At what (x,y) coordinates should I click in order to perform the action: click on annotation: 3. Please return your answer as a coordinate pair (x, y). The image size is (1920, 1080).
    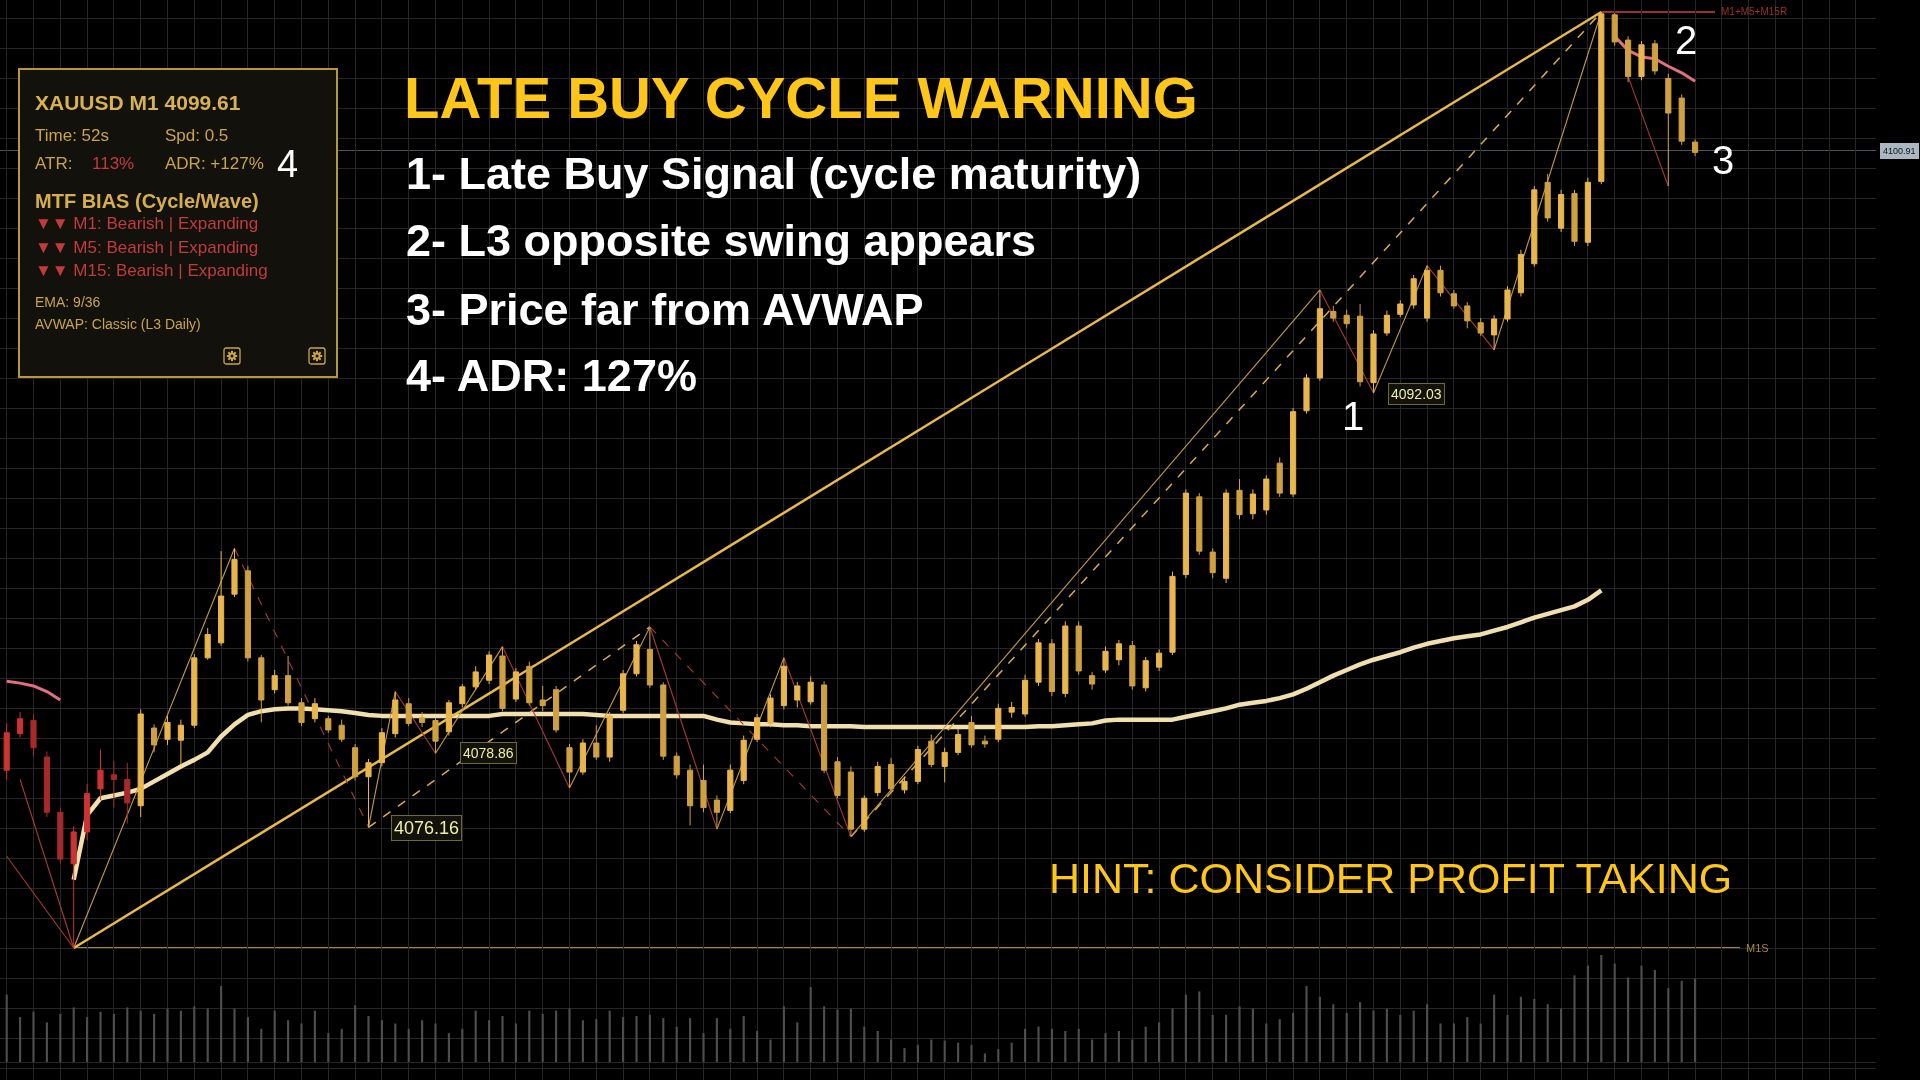
    Looking at the image, I should click on (1723, 160).